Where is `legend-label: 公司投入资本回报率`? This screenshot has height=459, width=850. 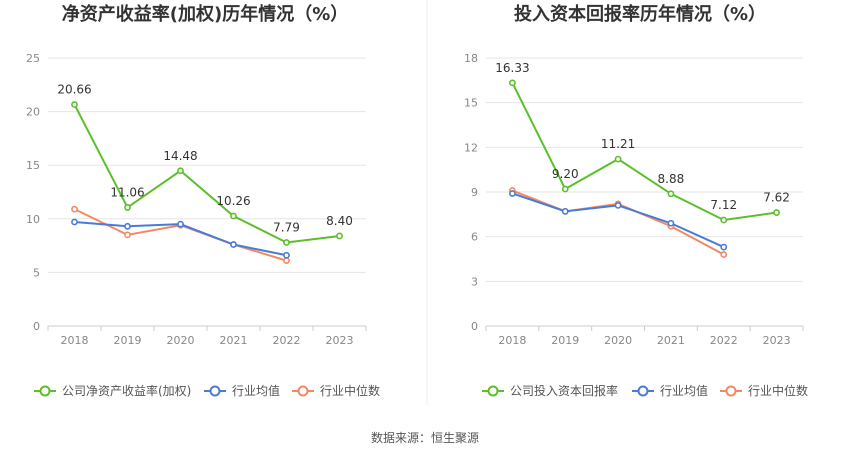 legend-label: 公司投入资本回报率 is located at coordinates (564, 390).